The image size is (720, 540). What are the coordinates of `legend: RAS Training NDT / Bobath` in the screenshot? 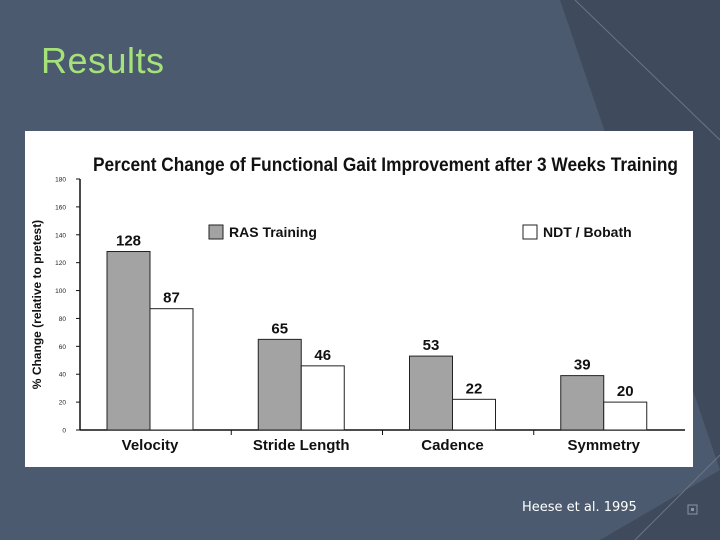 It's located at (420, 232).